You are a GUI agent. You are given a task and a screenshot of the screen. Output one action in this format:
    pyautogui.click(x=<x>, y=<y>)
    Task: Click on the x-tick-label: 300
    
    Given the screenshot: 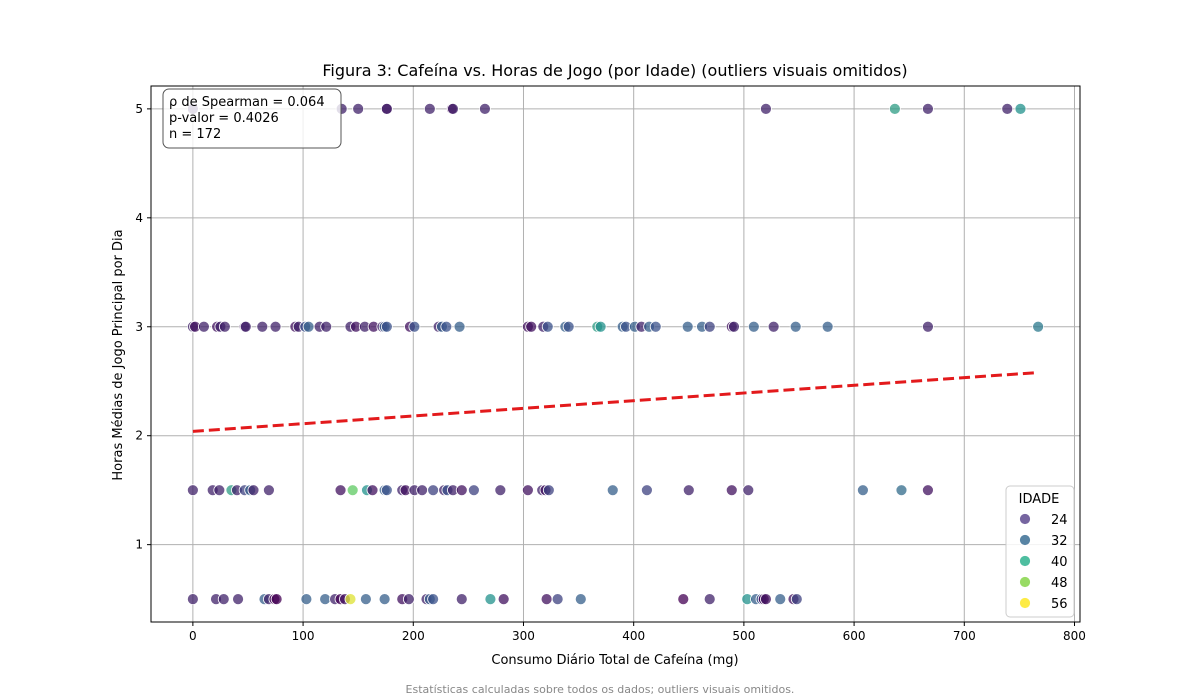 What is the action you would take?
    pyautogui.click(x=523, y=636)
    